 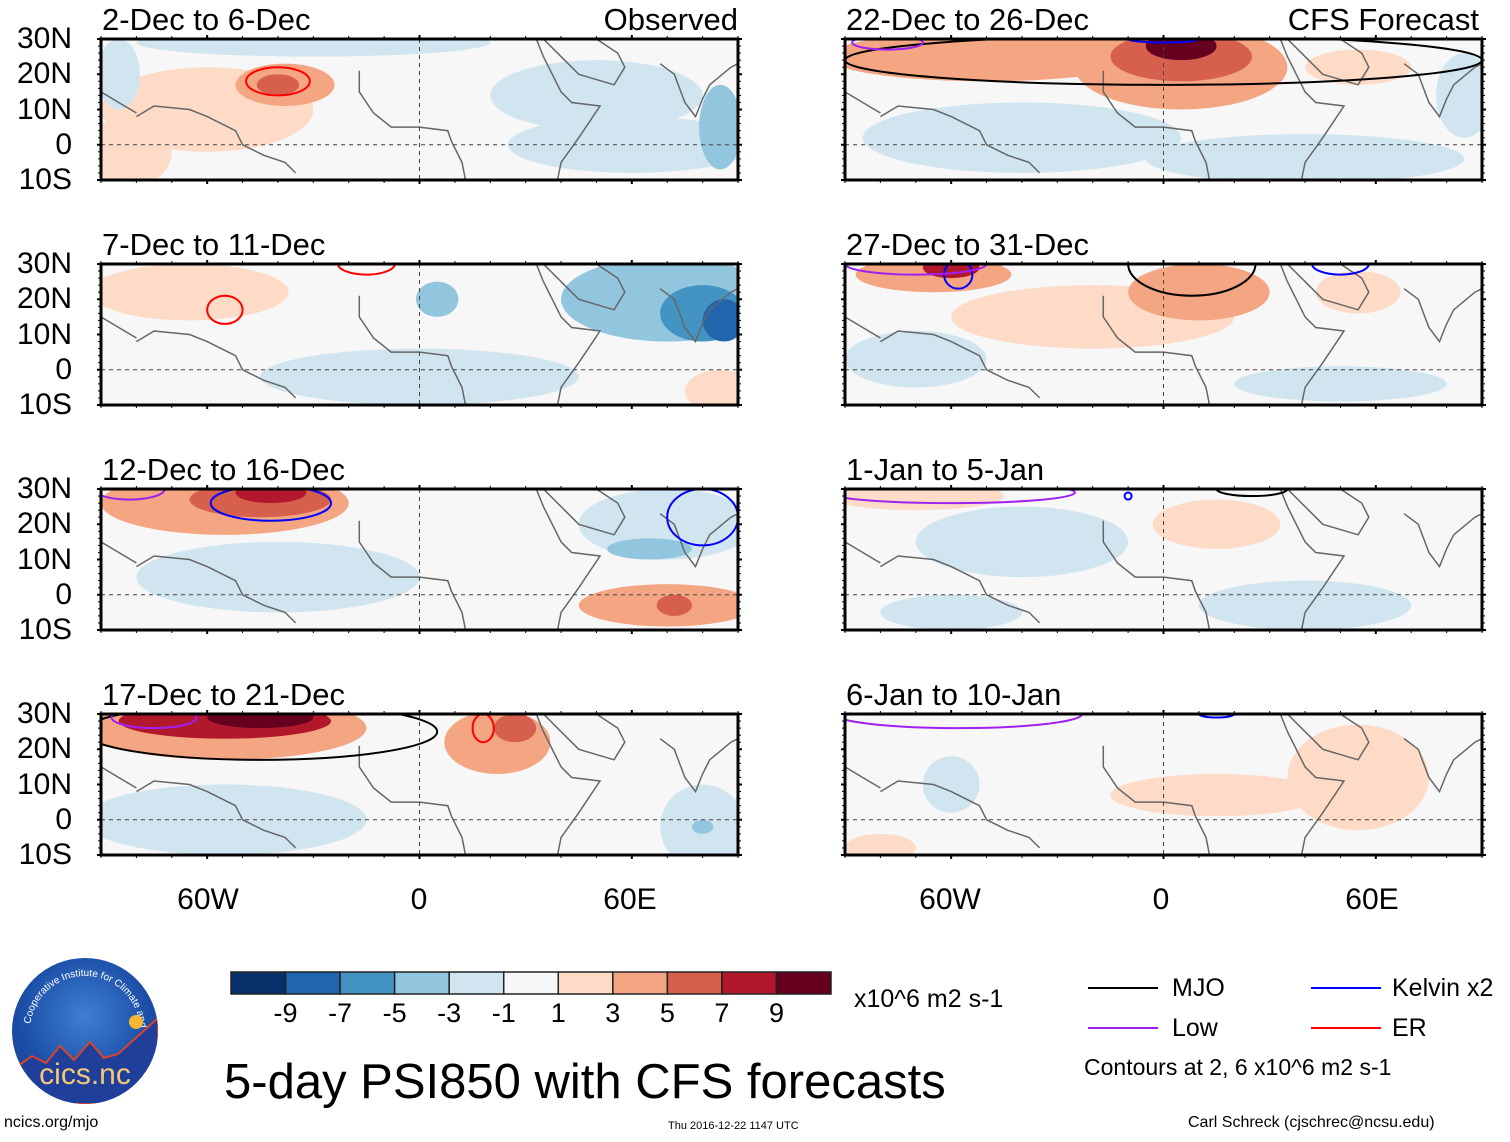 What do you see at coordinates (667, 1013) in the screenshot?
I see `colorbar-label: 5` at bounding box center [667, 1013].